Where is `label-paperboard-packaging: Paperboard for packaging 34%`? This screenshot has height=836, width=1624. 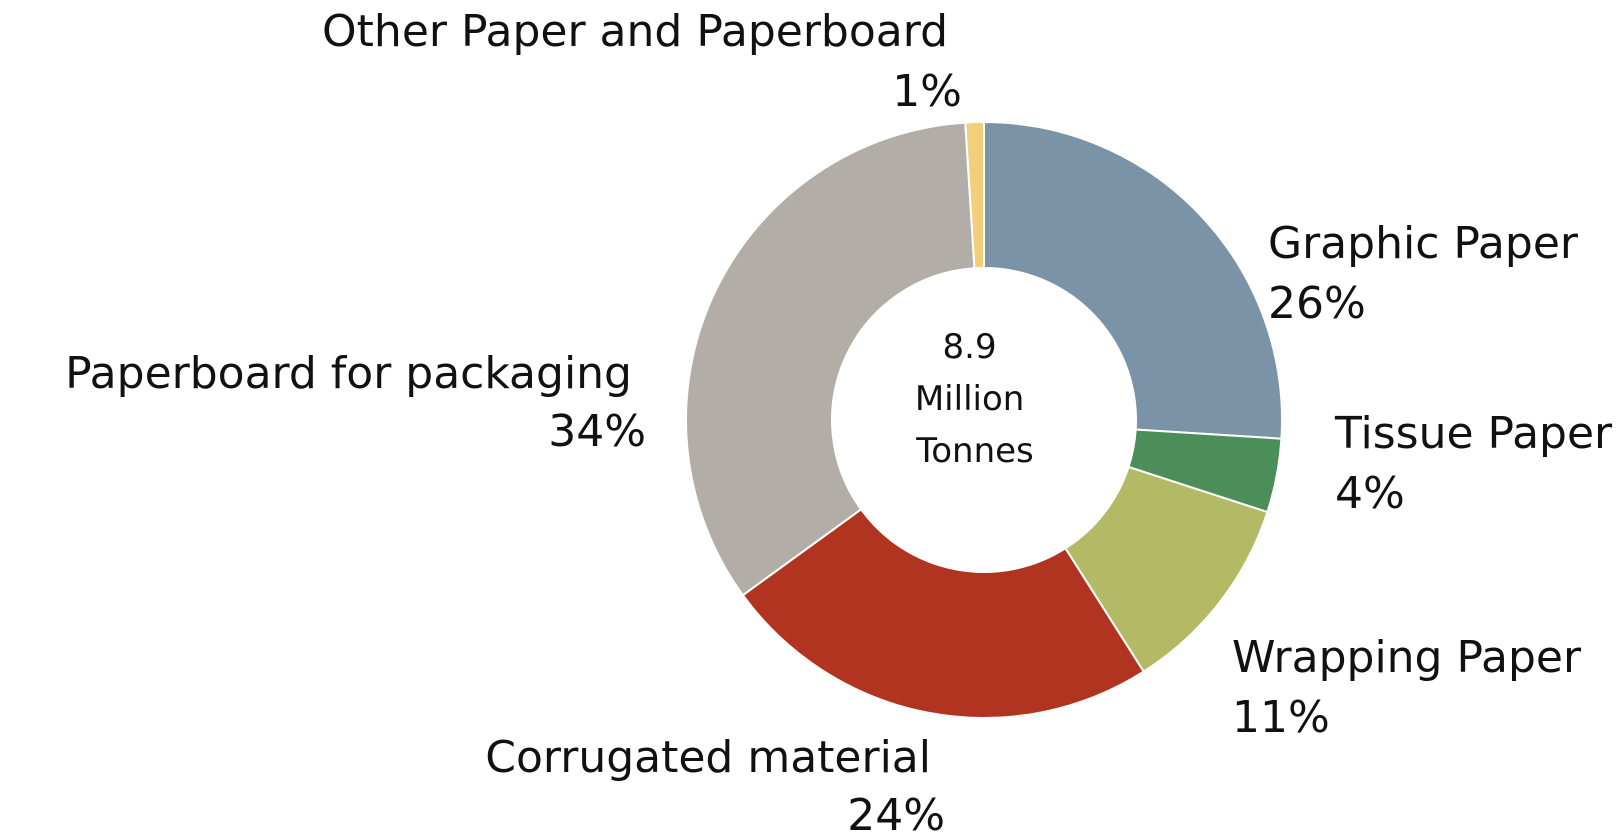
label-paperboard-packaging: Paperboard for packaging 34% is located at coordinates (355, 402).